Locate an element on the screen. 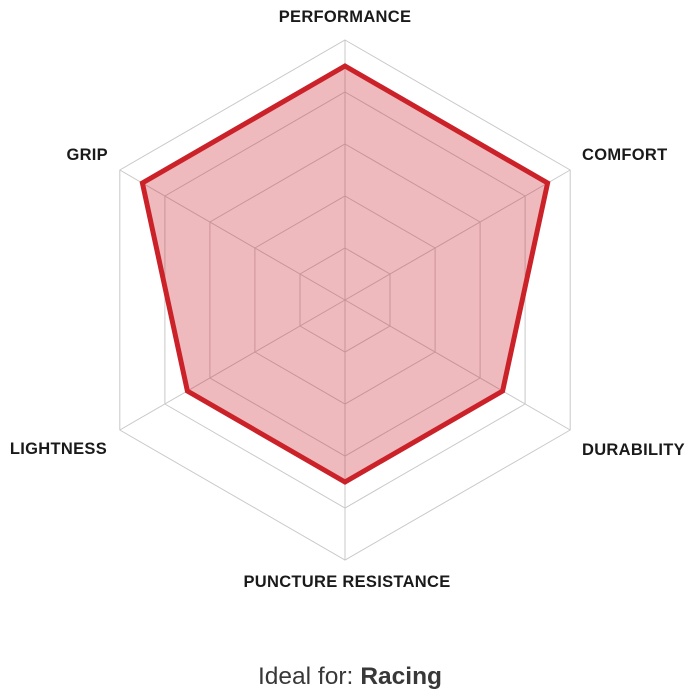 The height and width of the screenshot is (700, 700). axis-label-comfort: COMFORT is located at coordinates (625, 155).